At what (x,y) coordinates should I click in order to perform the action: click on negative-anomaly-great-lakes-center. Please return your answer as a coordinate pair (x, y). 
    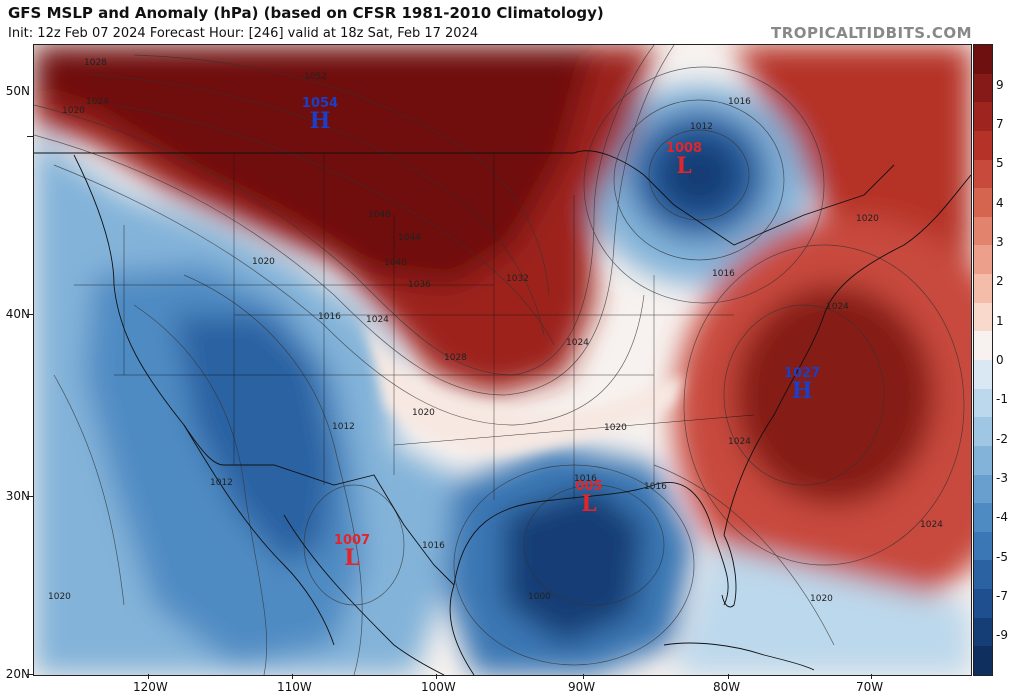
    Looking at the image, I should click on (699, 175).